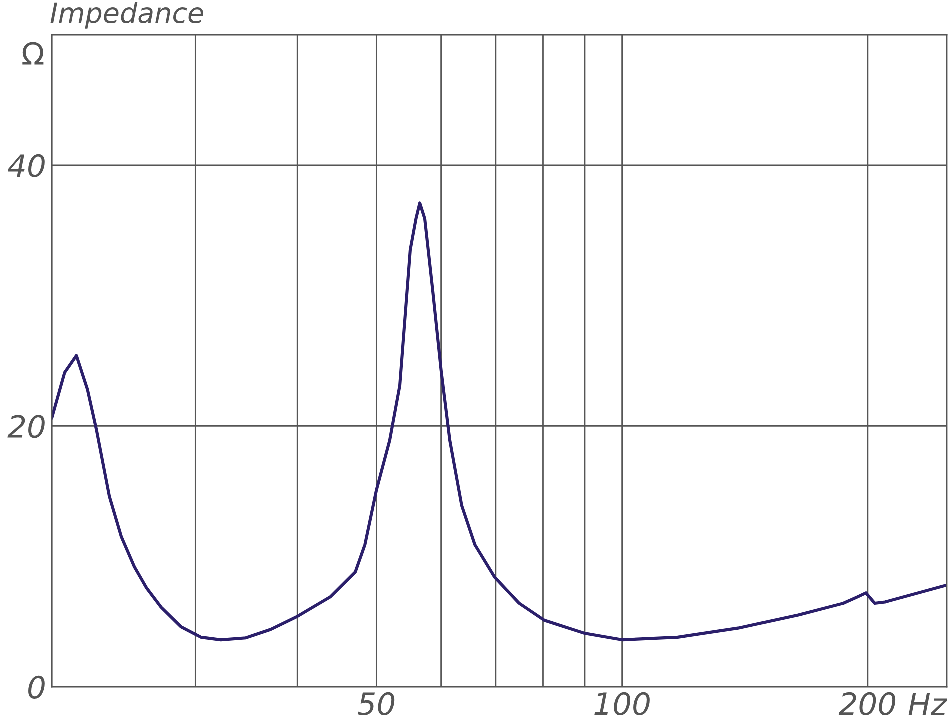  I want to click on x-tick-label: 200, so click(867, 704).